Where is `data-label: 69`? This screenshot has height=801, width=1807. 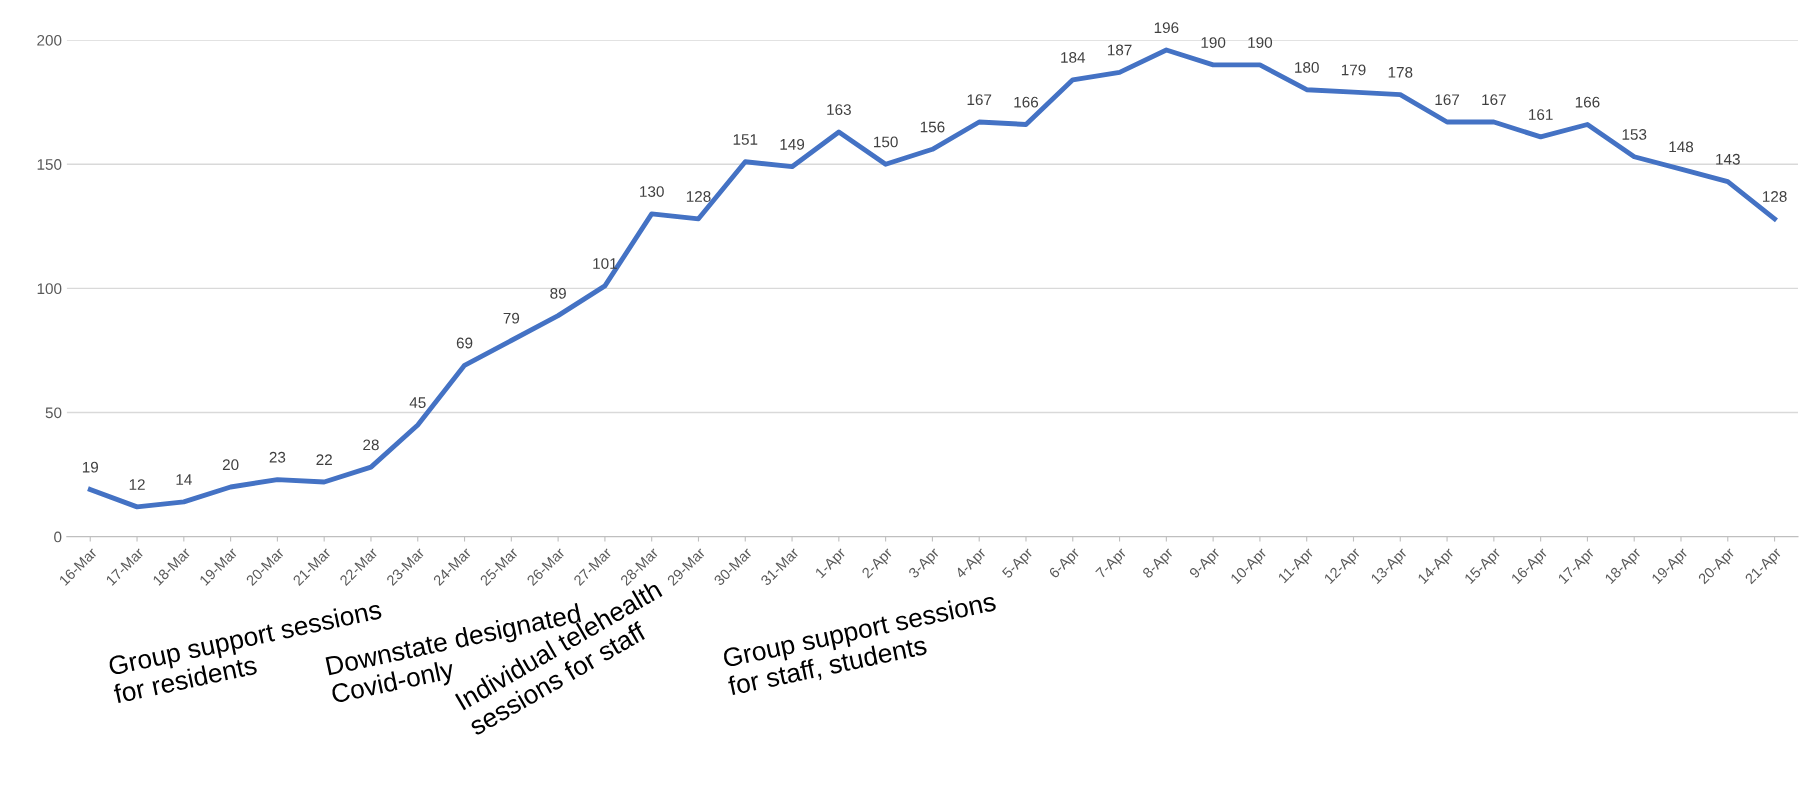
data-label: 69 is located at coordinates (464, 343).